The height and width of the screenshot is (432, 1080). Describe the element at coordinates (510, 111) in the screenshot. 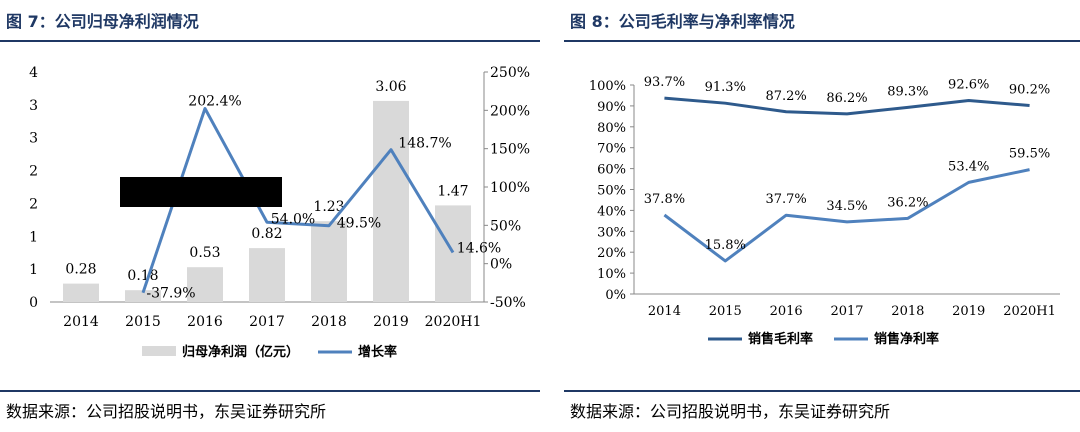

I see `y-right-tick-label: 200%` at that location.